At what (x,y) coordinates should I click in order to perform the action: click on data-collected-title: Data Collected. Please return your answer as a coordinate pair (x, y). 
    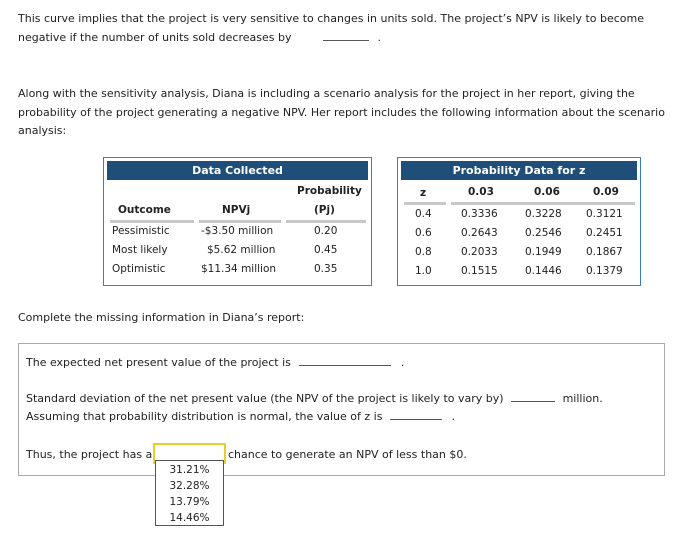
    Looking at the image, I should click on (237, 170).